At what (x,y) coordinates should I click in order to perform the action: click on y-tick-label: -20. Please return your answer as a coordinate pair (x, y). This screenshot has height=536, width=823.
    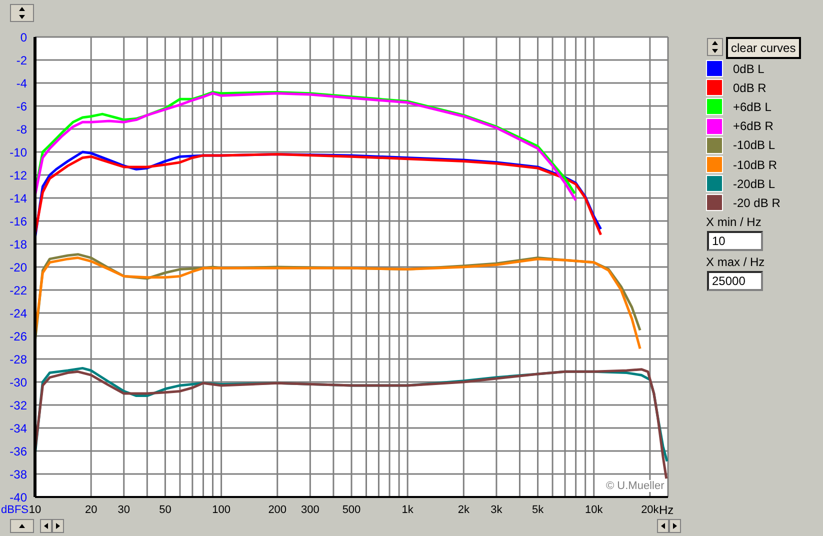
    Looking at the image, I should click on (19, 267).